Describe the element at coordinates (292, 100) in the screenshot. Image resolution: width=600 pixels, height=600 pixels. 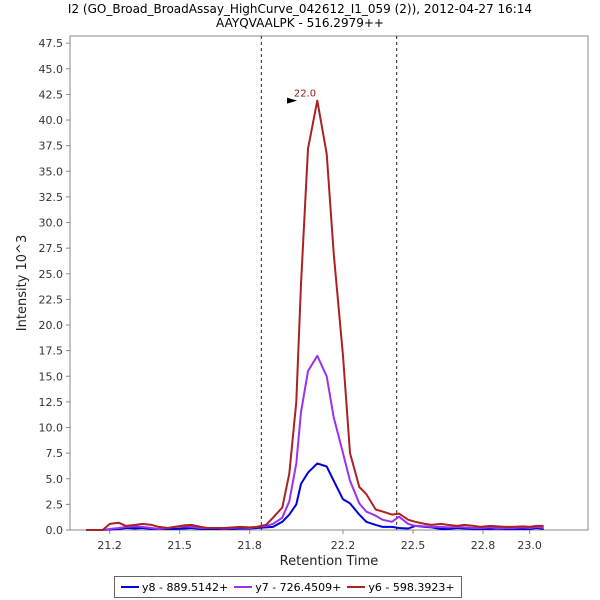
I see `peak-arrow-icon` at that location.